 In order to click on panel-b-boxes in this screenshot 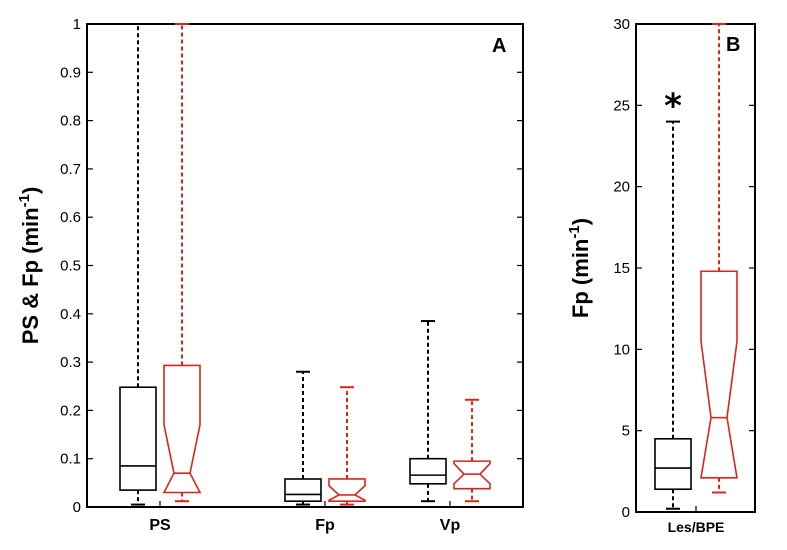, I will do `click(696, 266)`.